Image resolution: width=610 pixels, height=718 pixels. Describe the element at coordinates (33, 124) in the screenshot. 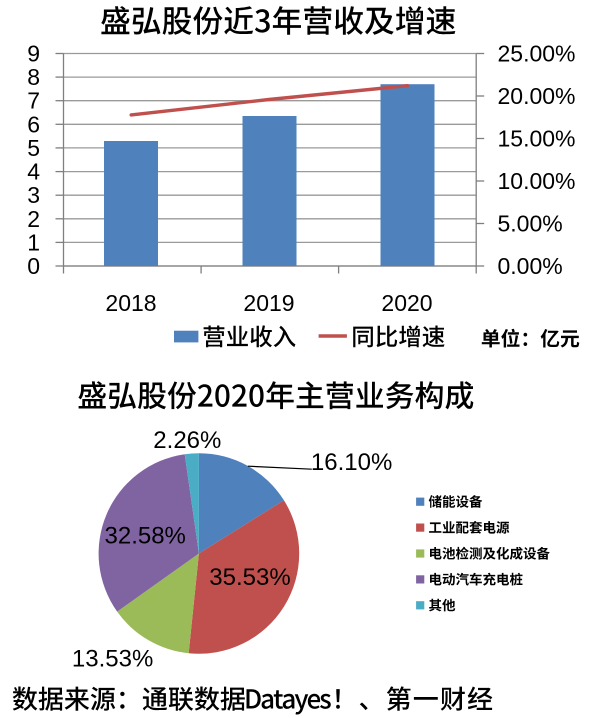

I see `svg-text: 6` at that location.